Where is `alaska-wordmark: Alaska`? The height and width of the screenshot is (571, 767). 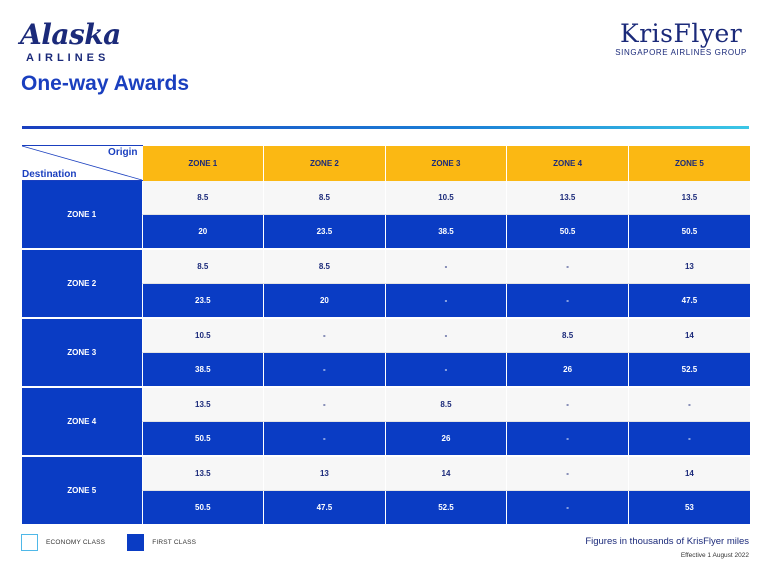 alaska-wordmark: Alaska is located at coordinates (70, 34).